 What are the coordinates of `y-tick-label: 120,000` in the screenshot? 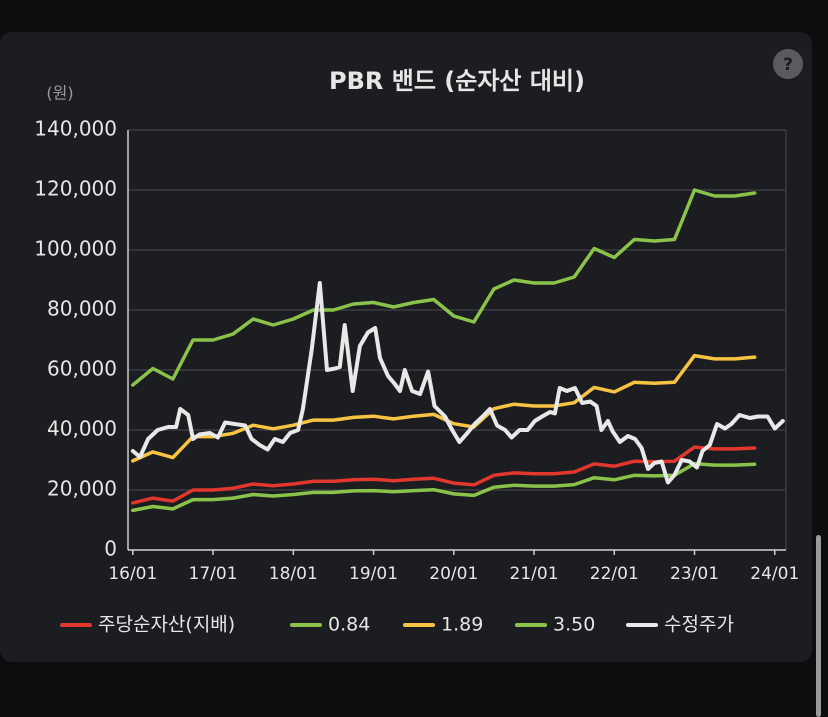 It's located at (75, 189).